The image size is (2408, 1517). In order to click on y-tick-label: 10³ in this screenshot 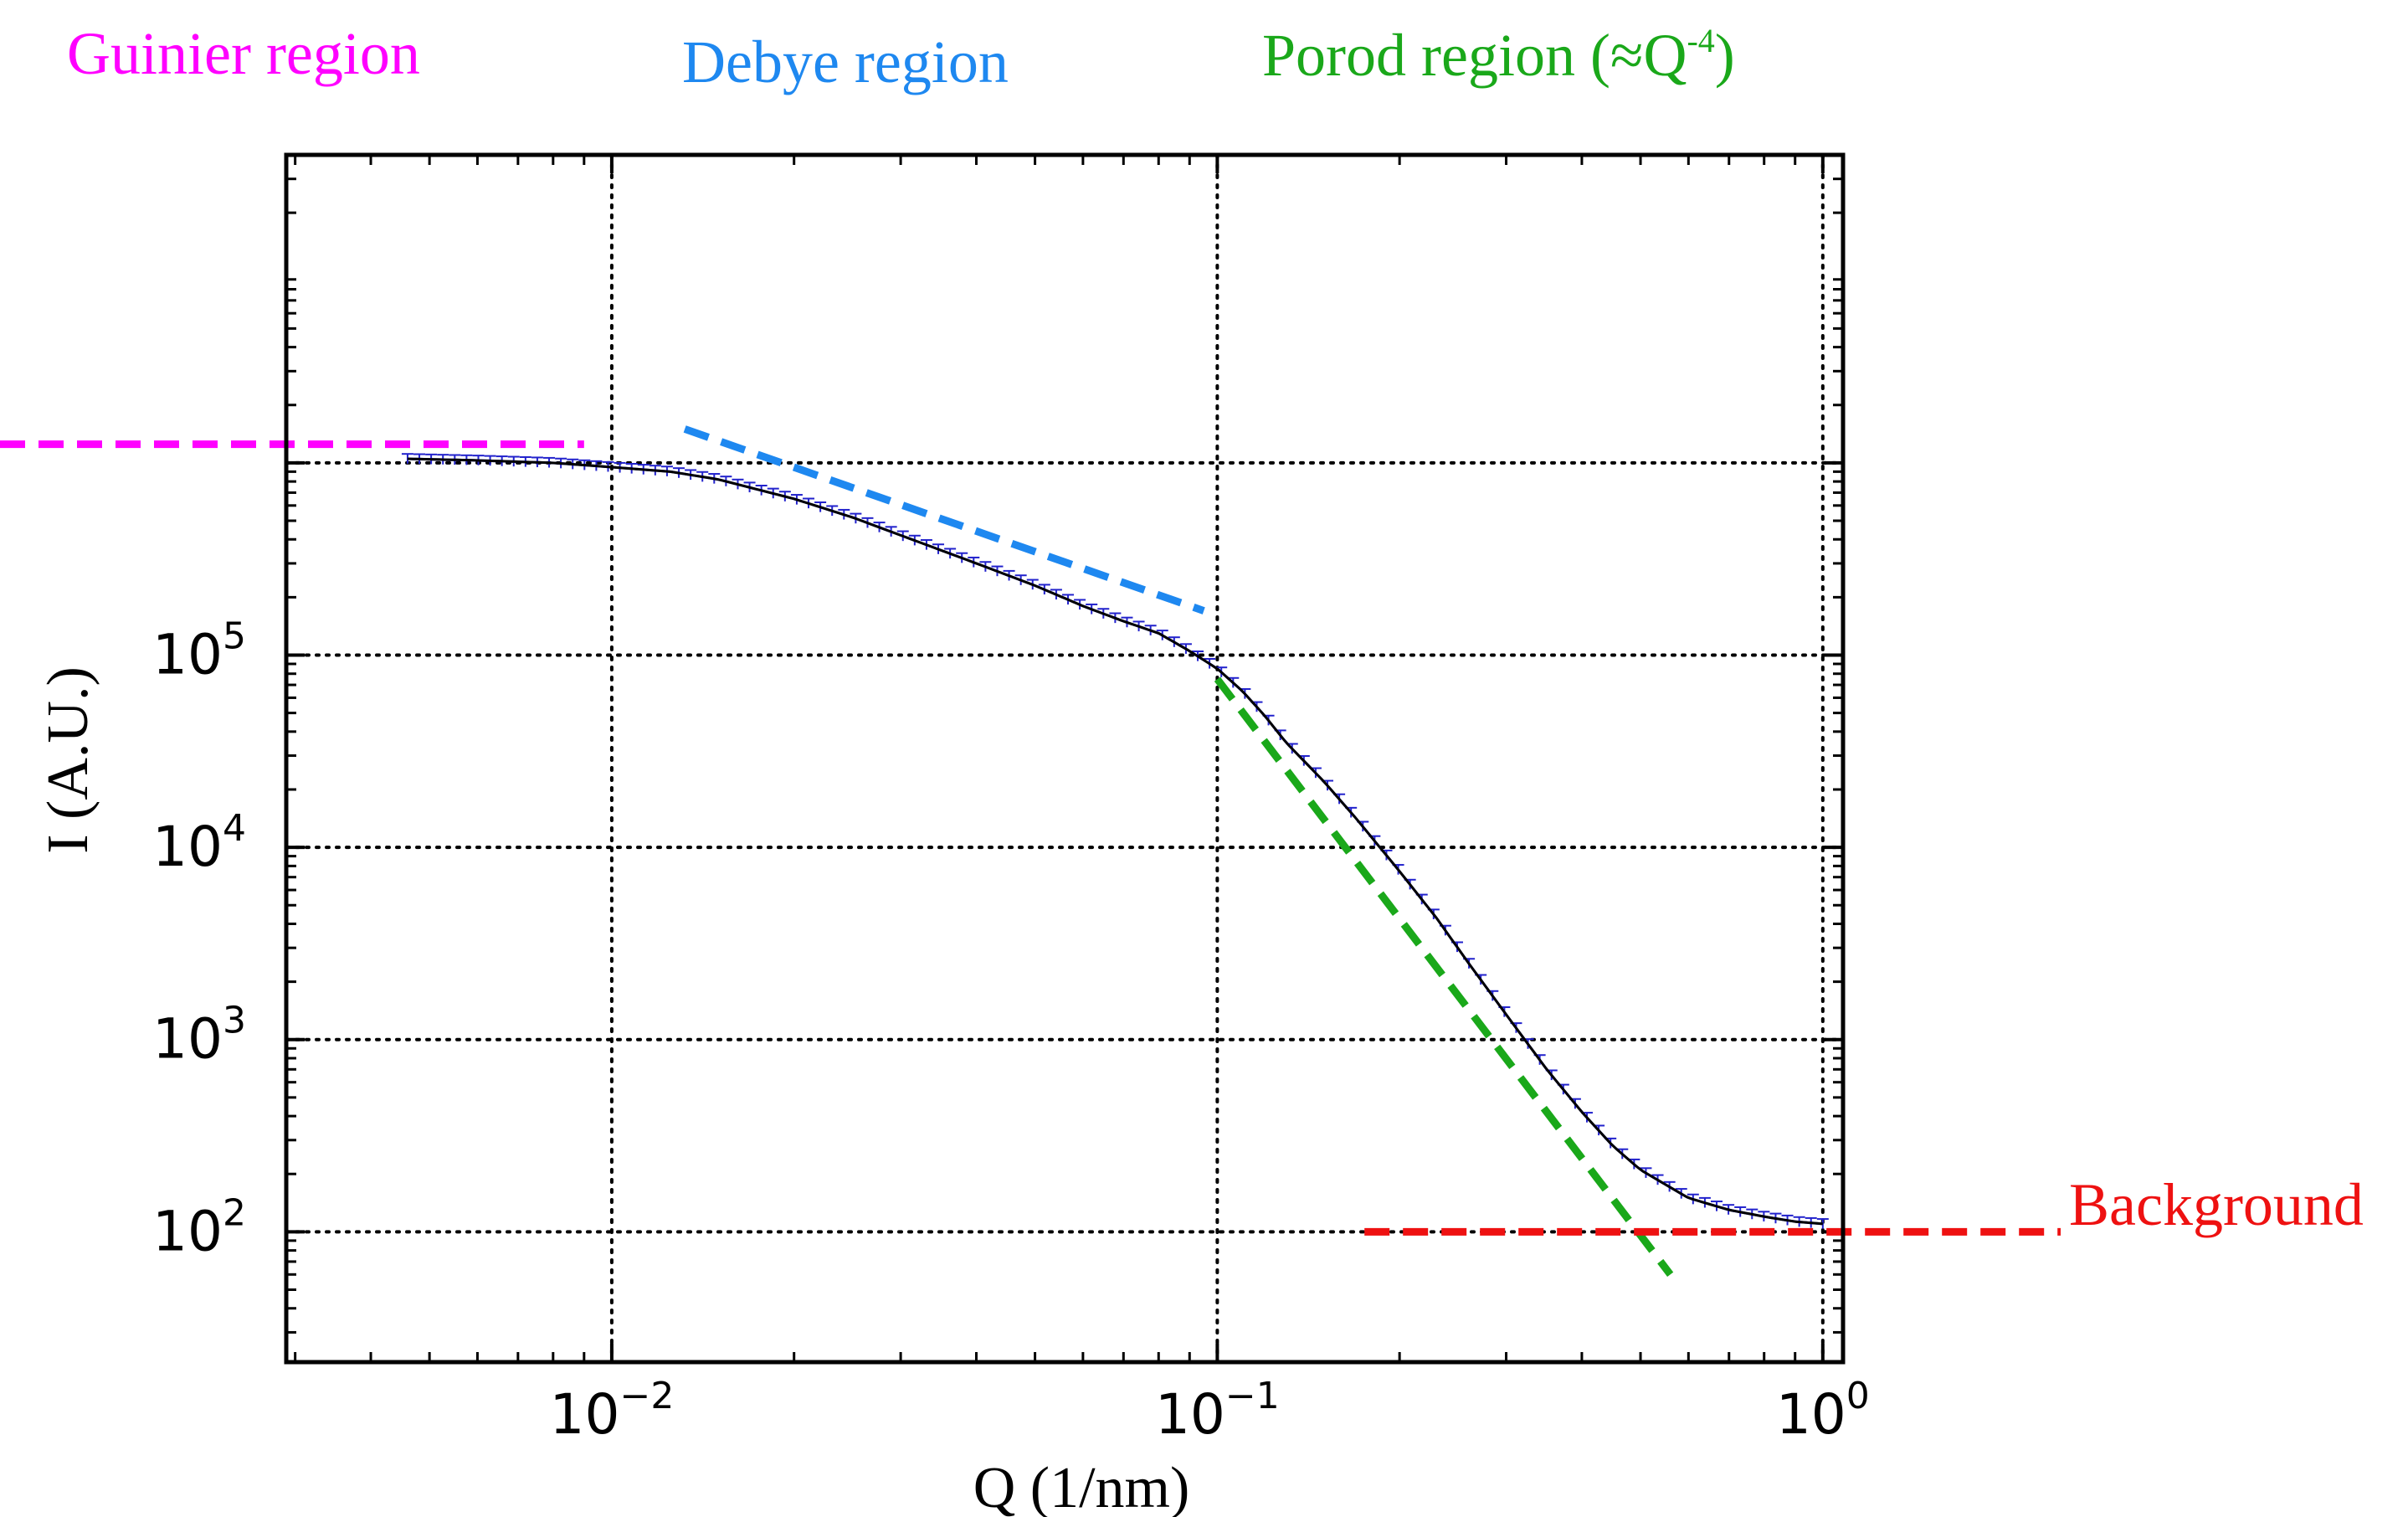, I will do `click(199, 1036)`.